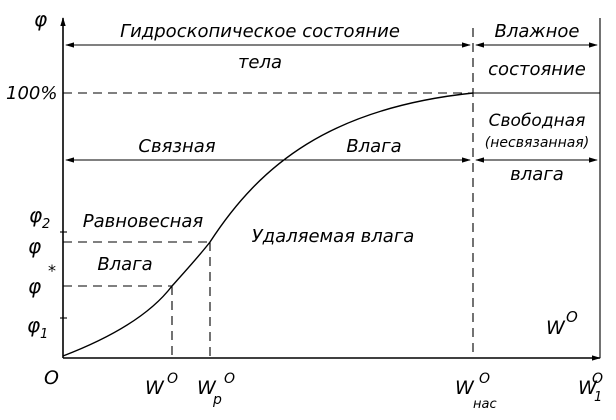  I want to click on equilibrium-label-line2: Влага, so click(124, 264).